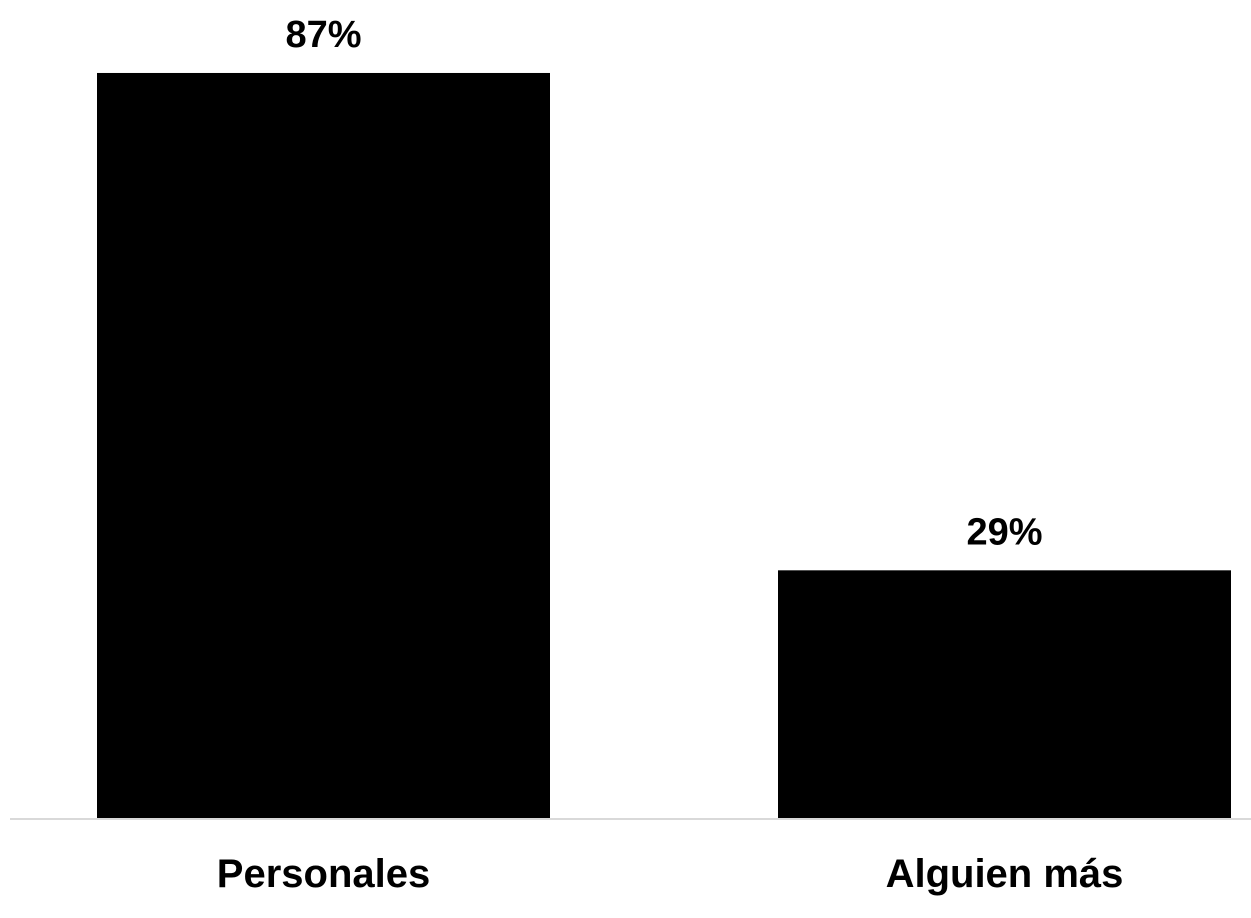  I want to click on data-label-1: 87%, so click(323, 35).